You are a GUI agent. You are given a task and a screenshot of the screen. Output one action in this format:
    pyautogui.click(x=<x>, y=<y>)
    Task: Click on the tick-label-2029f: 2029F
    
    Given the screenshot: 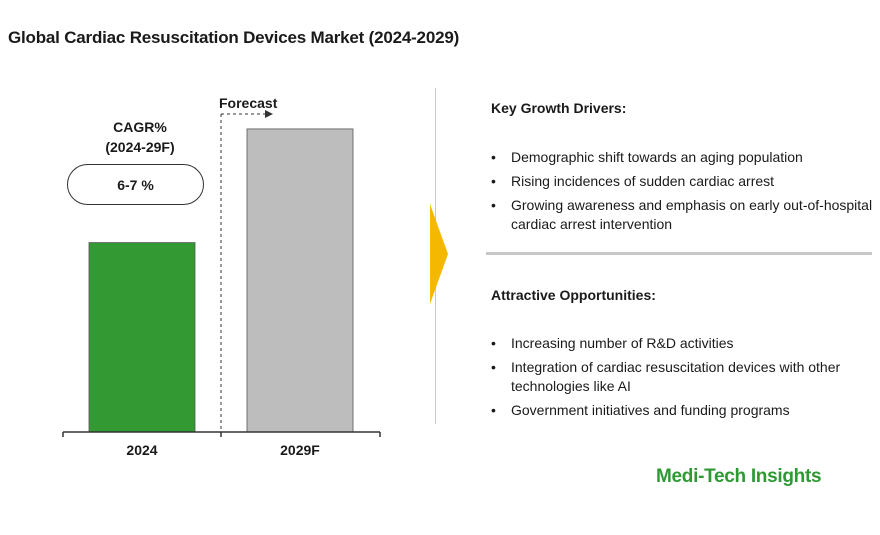 What is the action you would take?
    pyautogui.click(x=300, y=450)
    